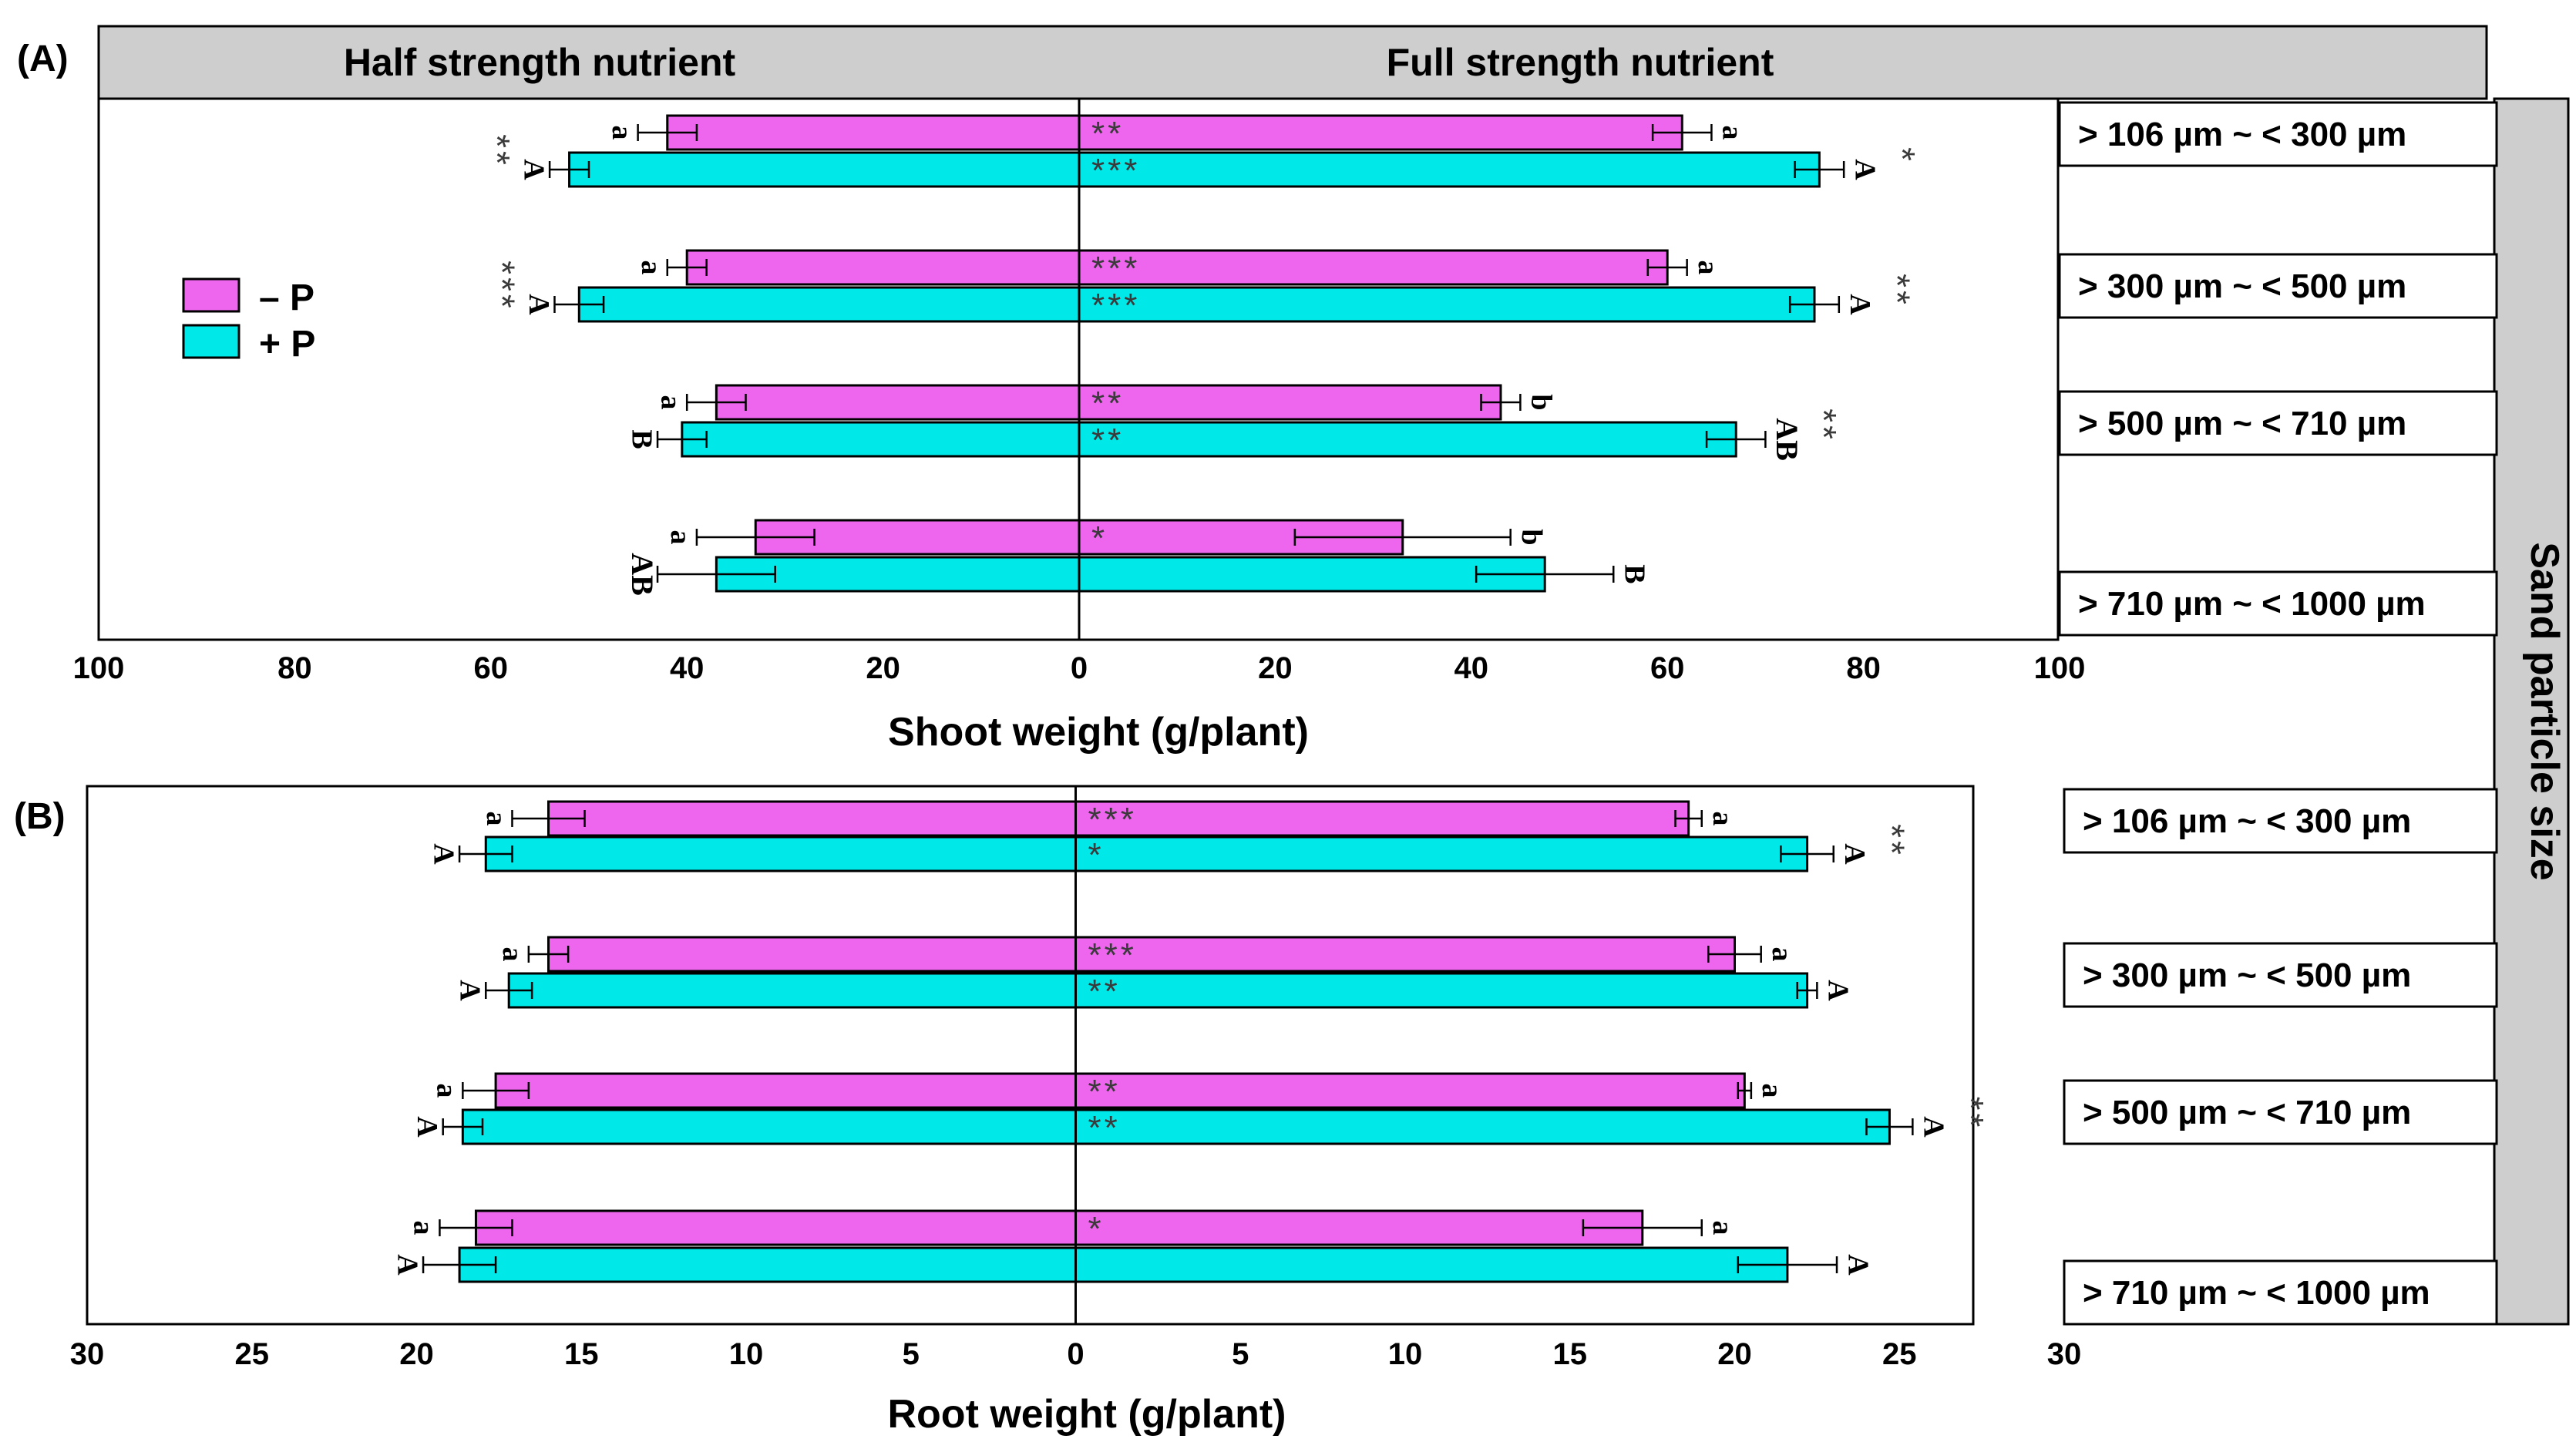 The width and height of the screenshot is (2576, 1449). What do you see at coordinates (1570, 1354) in the screenshot?
I see `panel-b-tick-label: 15` at bounding box center [1570, 1354].